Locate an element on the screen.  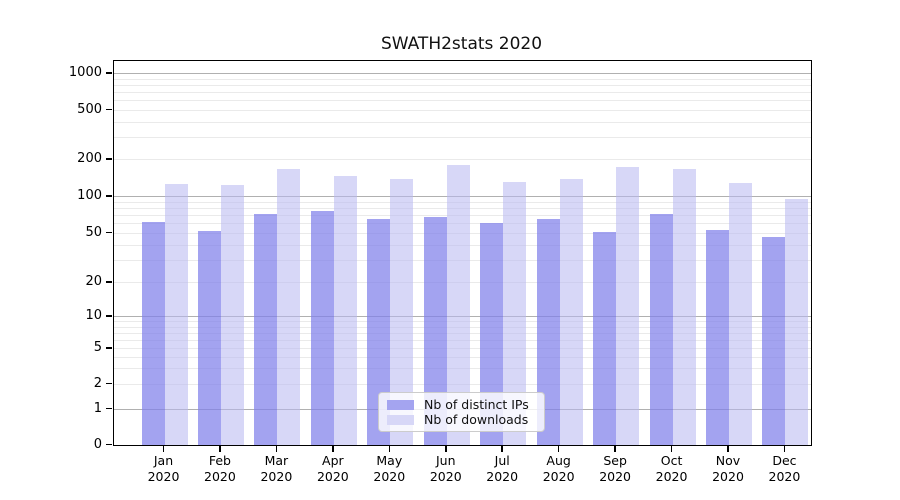
x-tick-label-sep: Sep 2020 is located at coordinates (615, 468).